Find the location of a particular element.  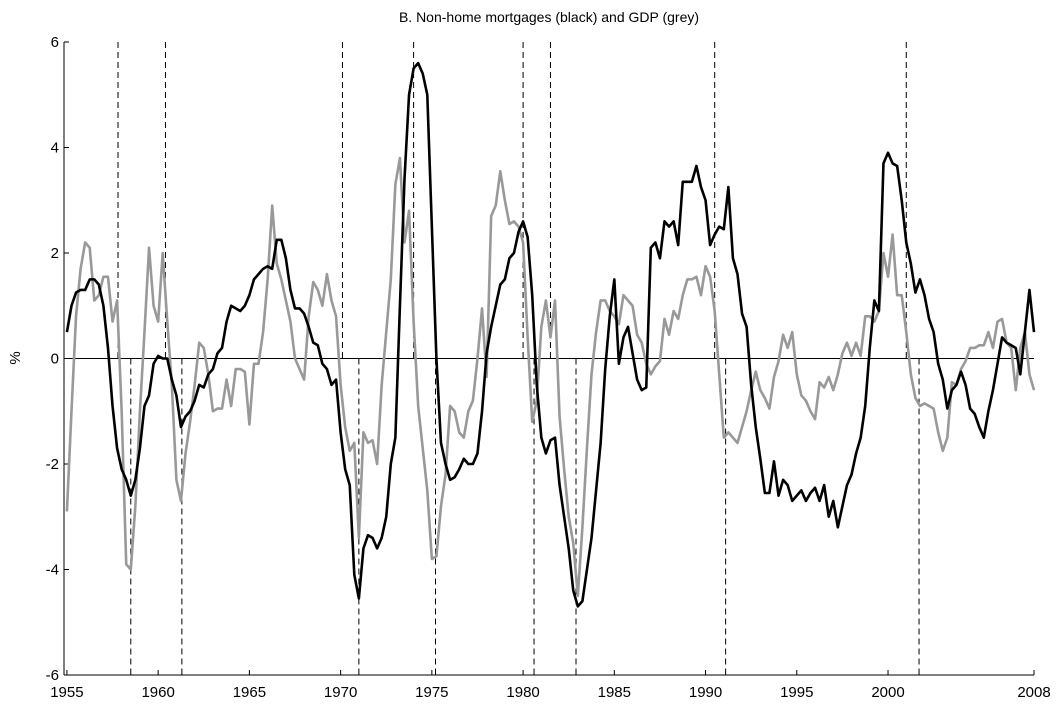

y-tick-label: 0 is located at coordinates (55, 359).